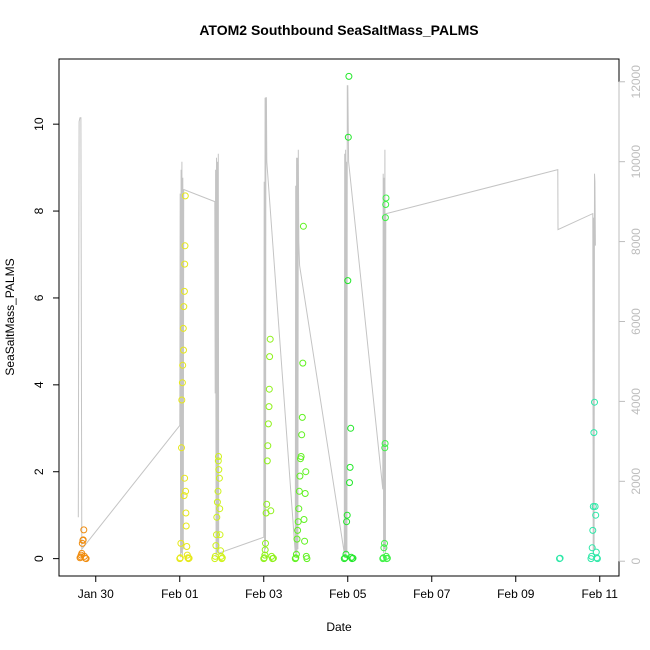 Image resolution: width=650 pixels, height=650 pixels. I want to click on x-axis-label: Date, so click(339, 627).